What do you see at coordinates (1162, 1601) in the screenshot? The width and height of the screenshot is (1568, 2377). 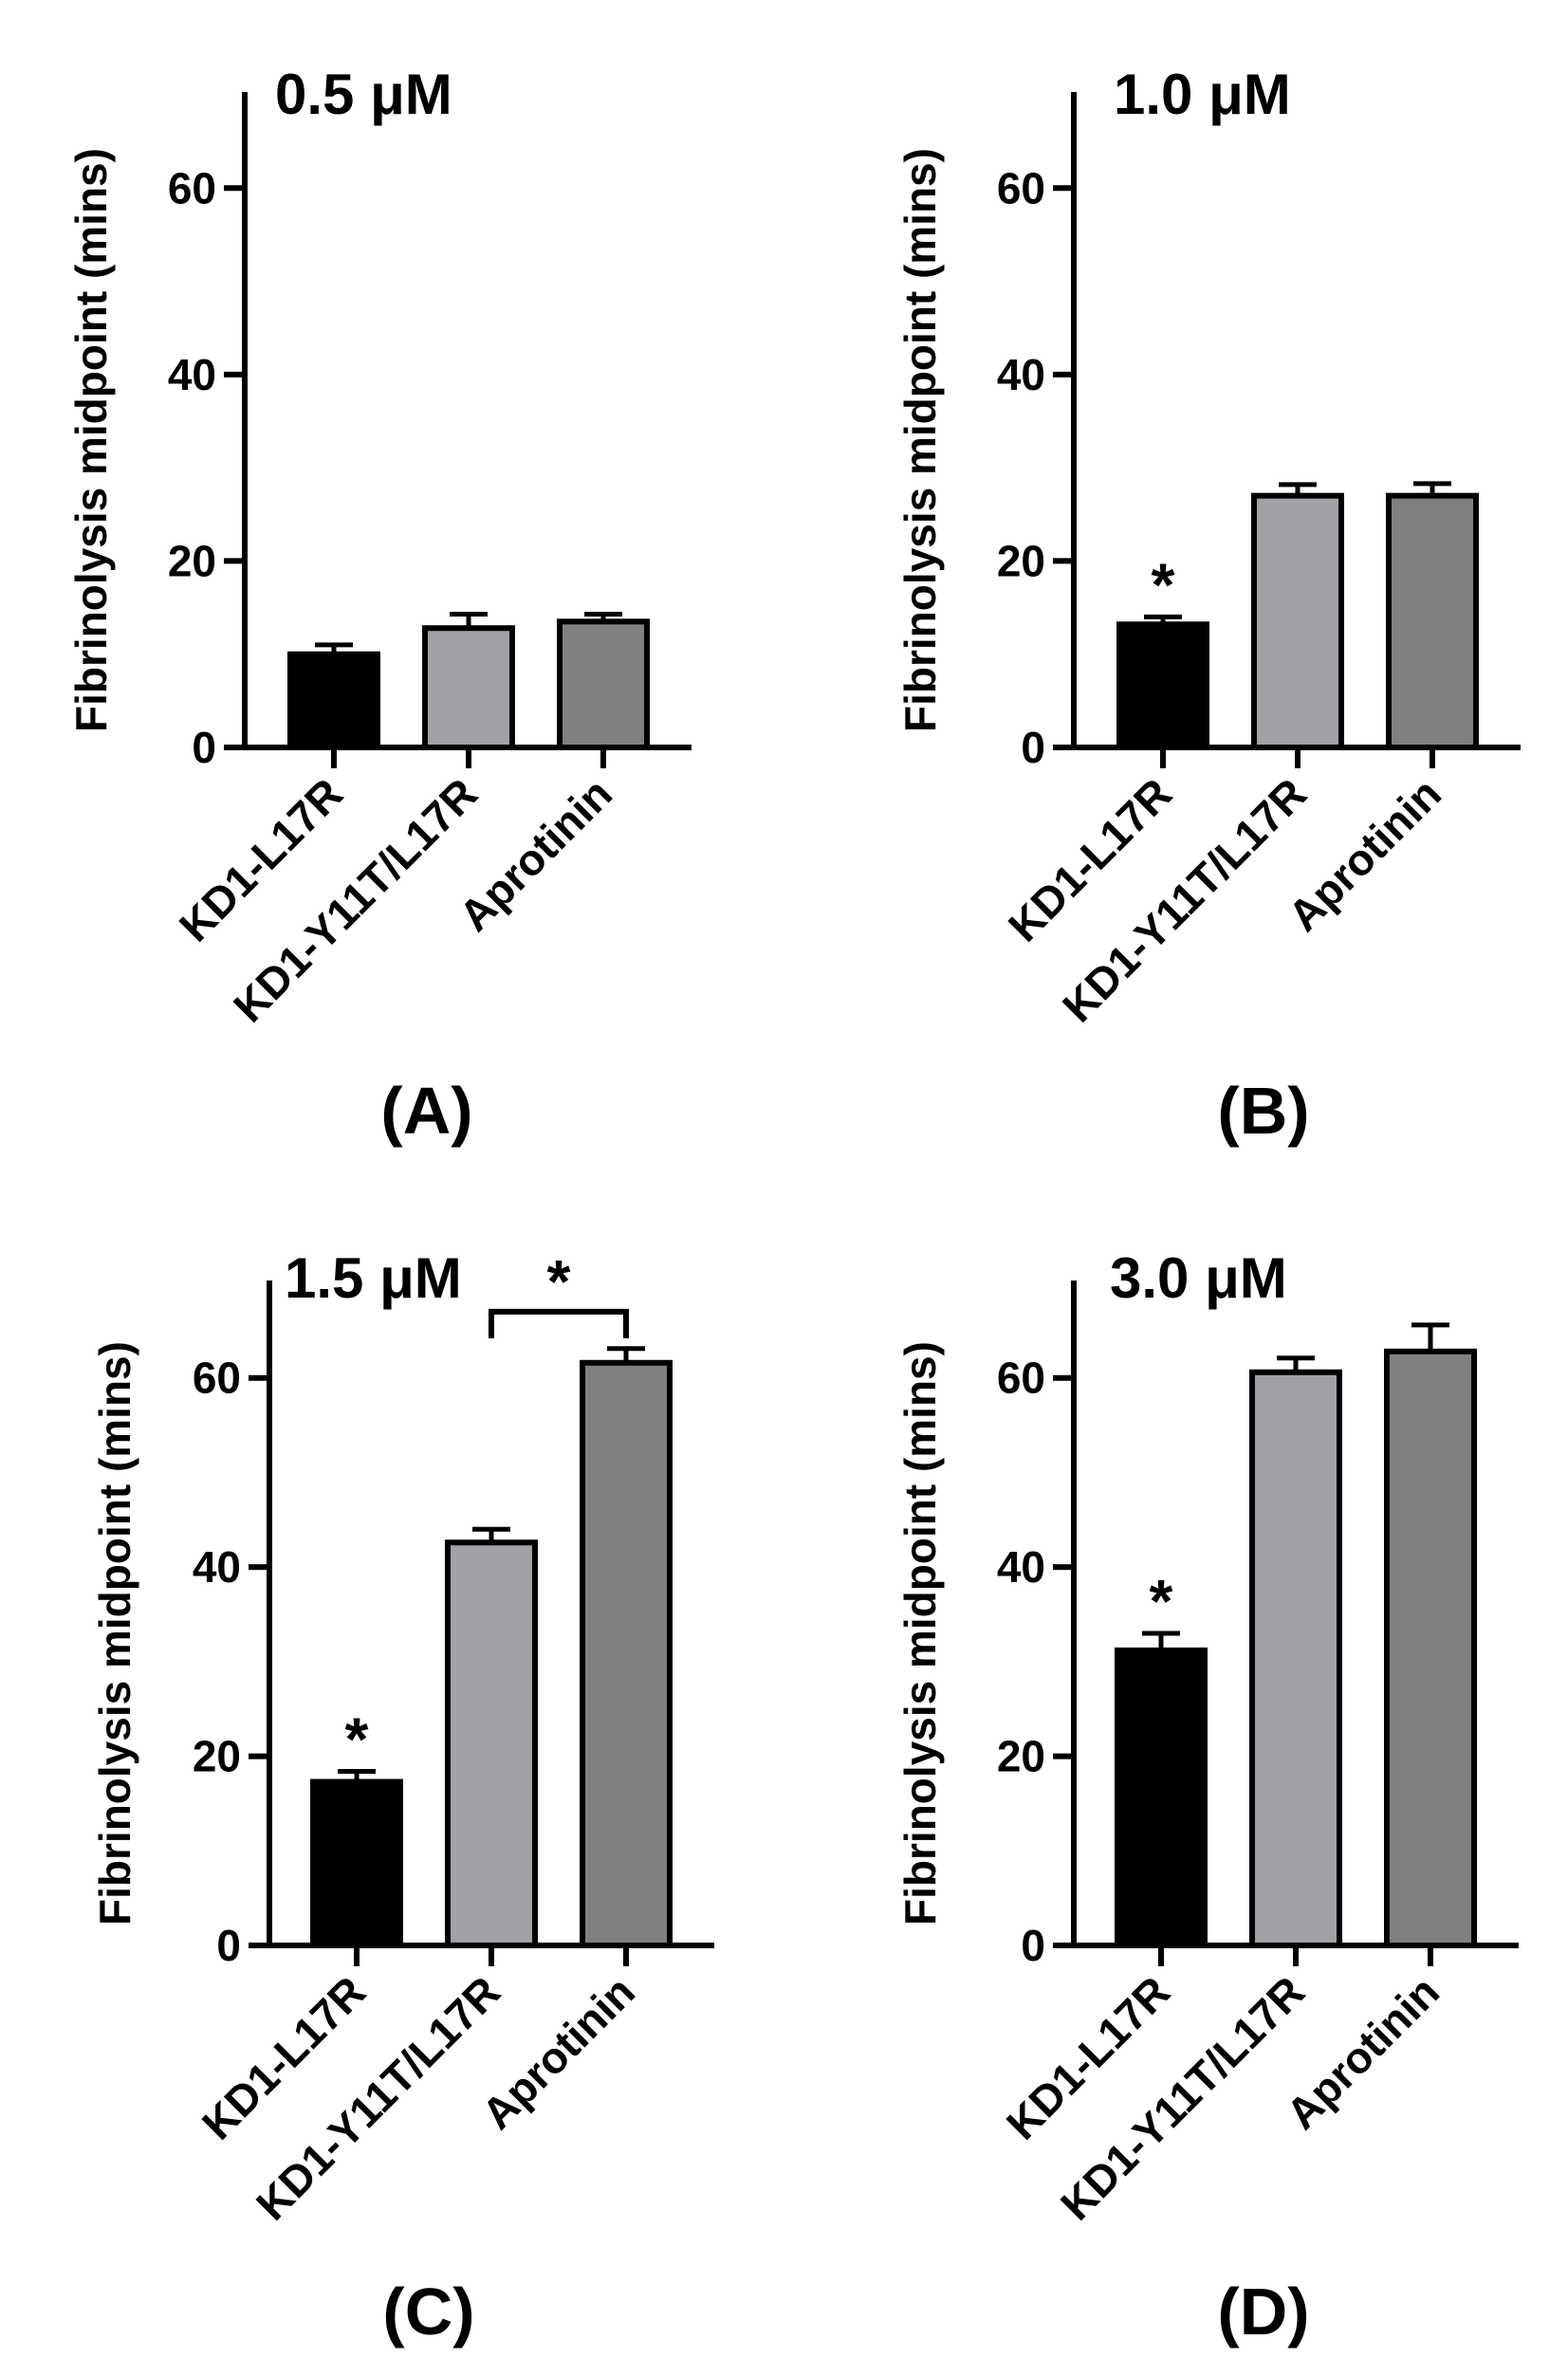 I see `panel-d-significance-star: *` at bounding box center [1162, 1601].